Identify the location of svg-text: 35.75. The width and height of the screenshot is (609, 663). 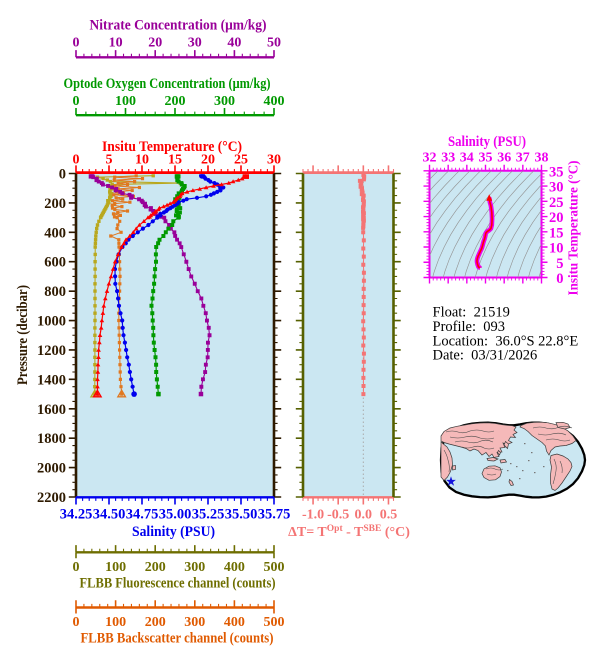
(274, 515).